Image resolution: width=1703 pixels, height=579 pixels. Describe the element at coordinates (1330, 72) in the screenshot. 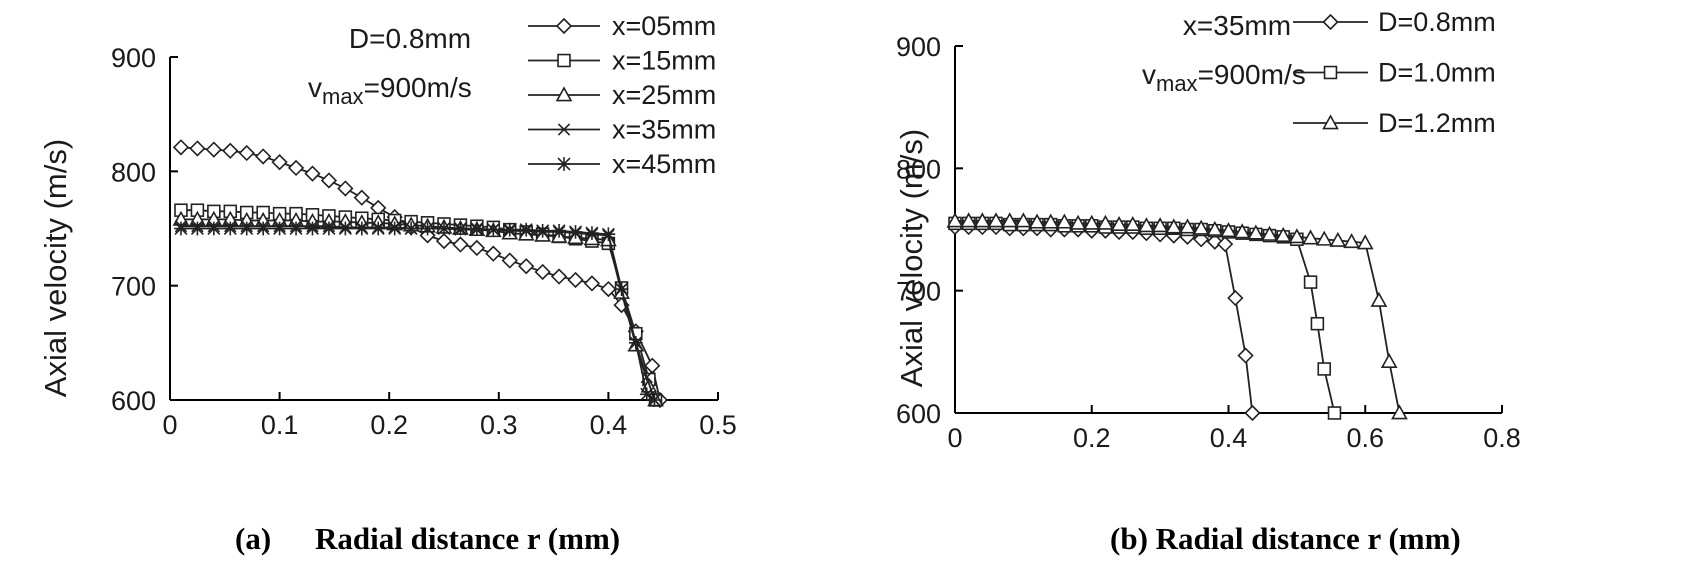

I see `legend-marker-d-1-0mm` at that location.